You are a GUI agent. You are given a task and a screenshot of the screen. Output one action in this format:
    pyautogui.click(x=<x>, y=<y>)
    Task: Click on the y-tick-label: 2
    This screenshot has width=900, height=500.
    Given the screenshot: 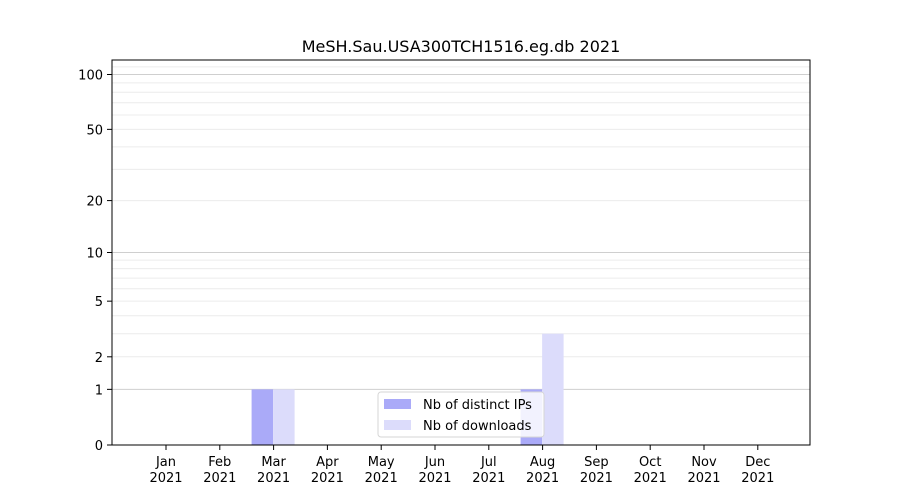 What is the action you would take?
    pyautogui.click(x=99, y=358)
    